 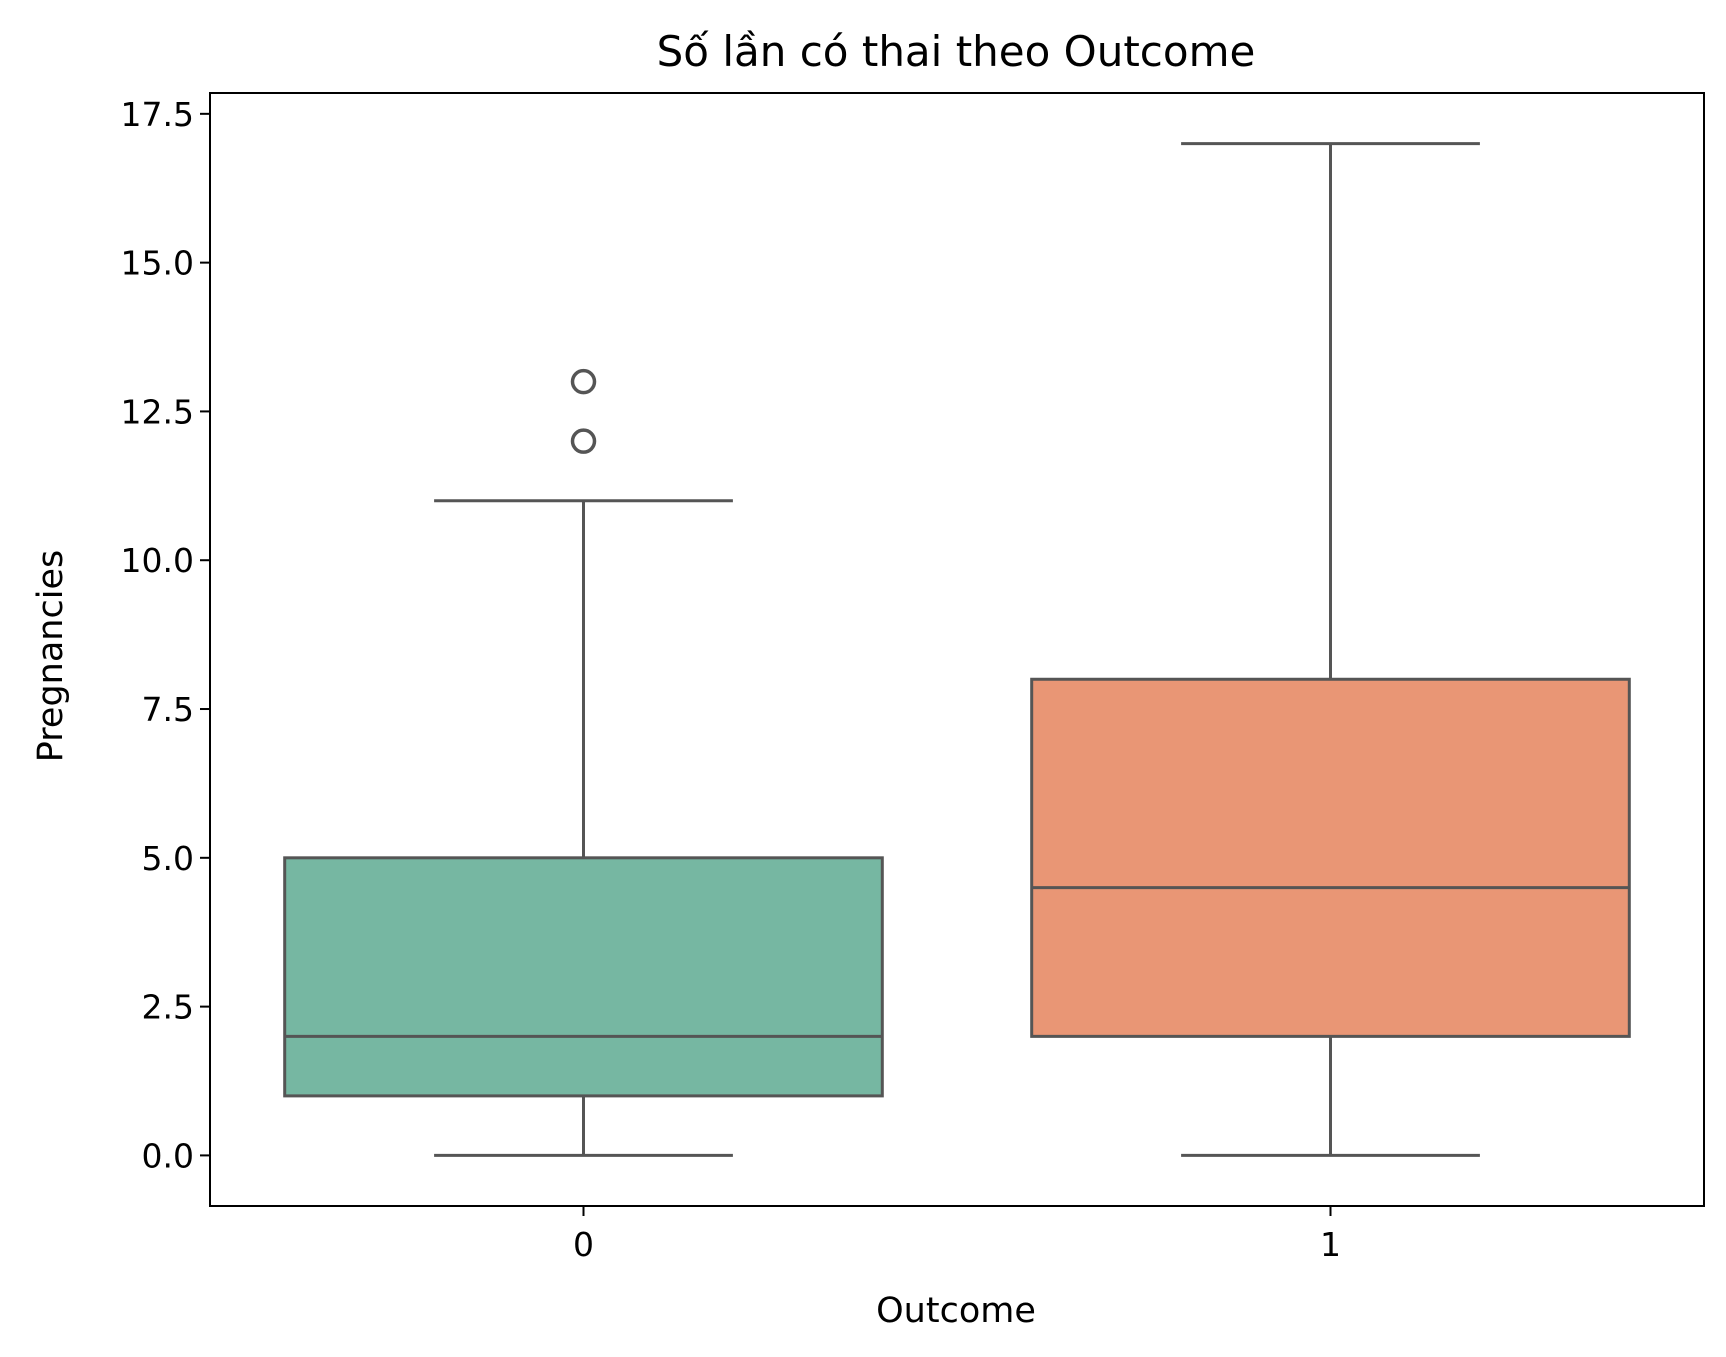 I want to click on y-tick-label: 5.0, so click(x=168, y=858).